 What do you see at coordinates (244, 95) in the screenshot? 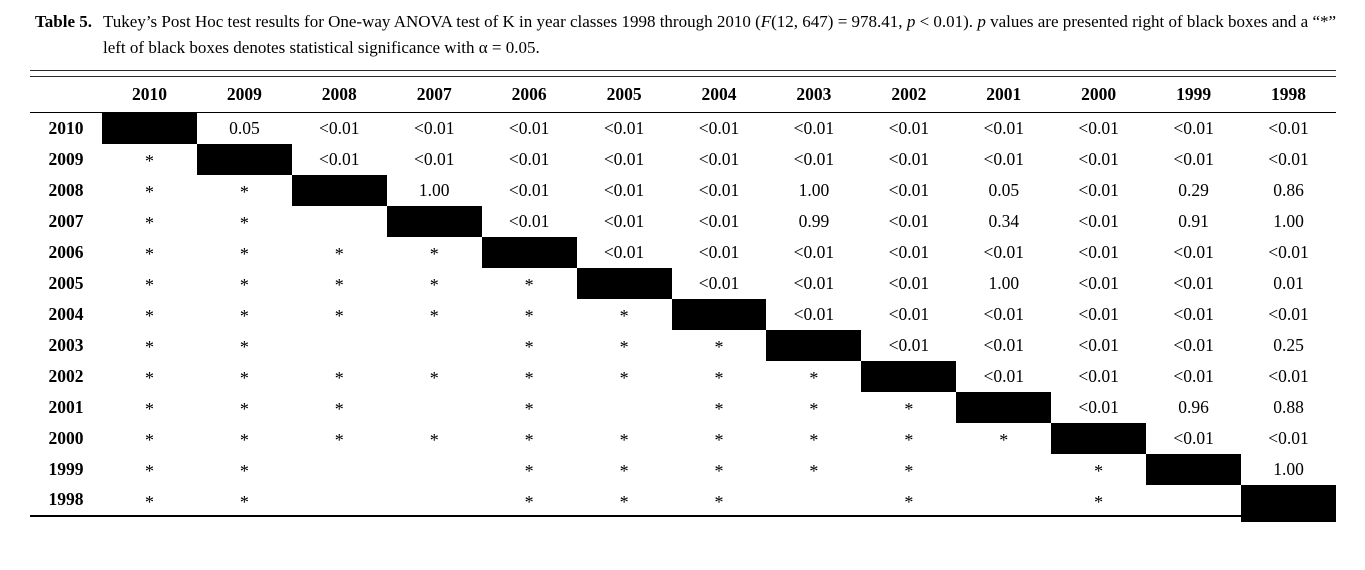
I see `column-header-2009: 2009` at bounding box center [244, 95].